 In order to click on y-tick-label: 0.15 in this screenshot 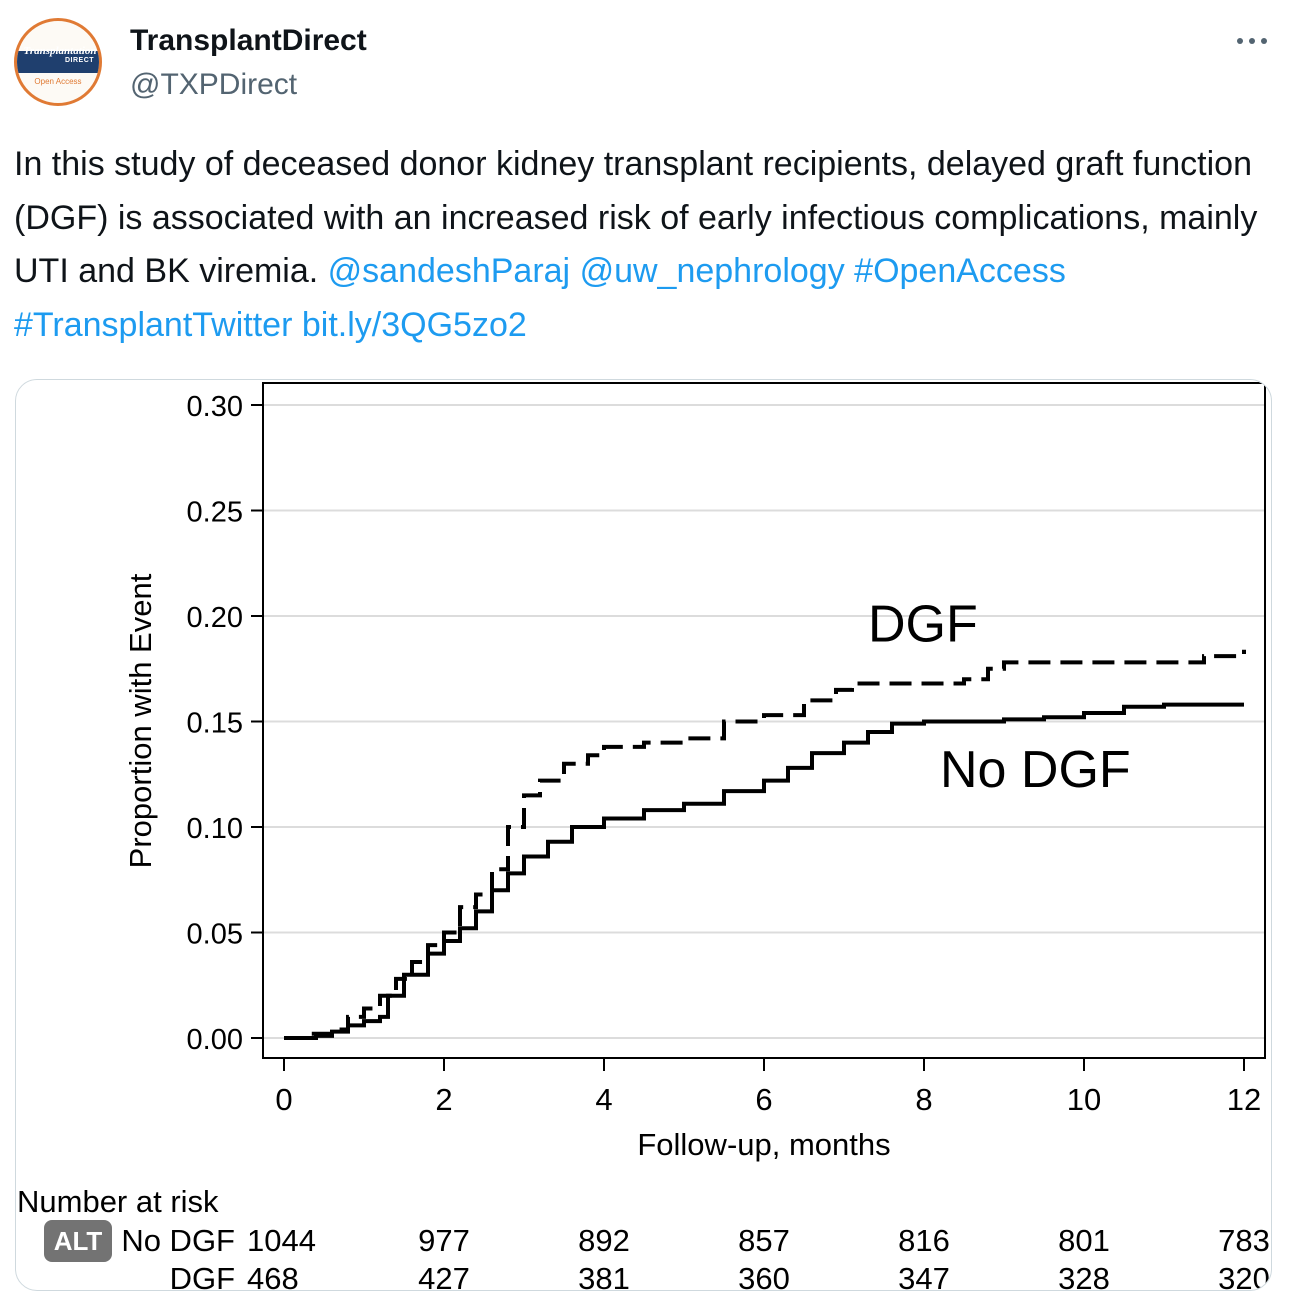, I will do `click(215, 724)`.